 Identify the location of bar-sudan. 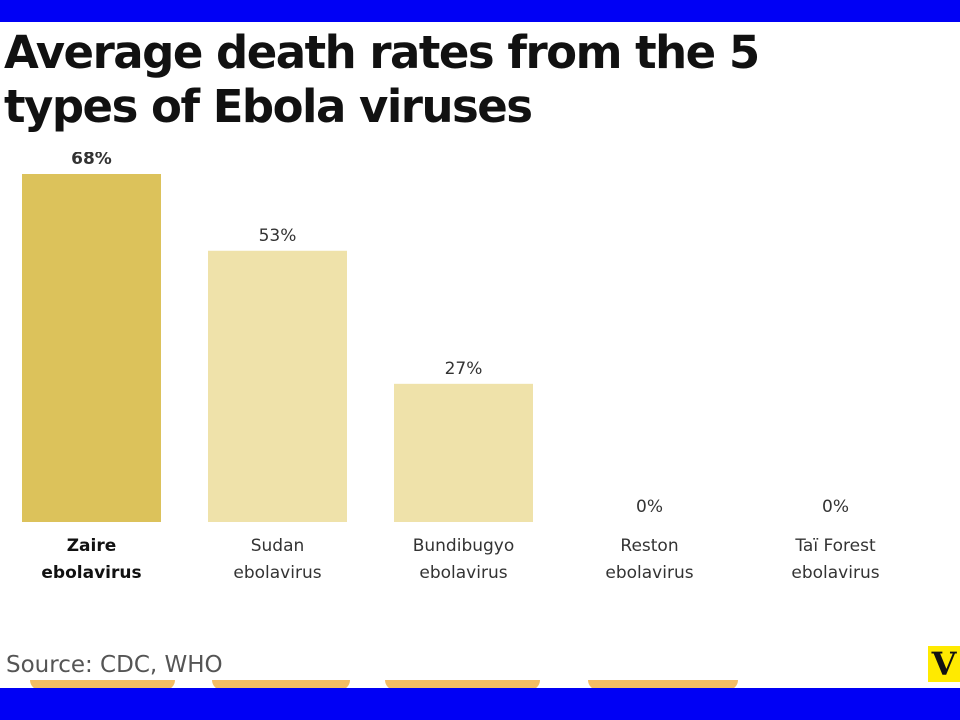
(277, 386).